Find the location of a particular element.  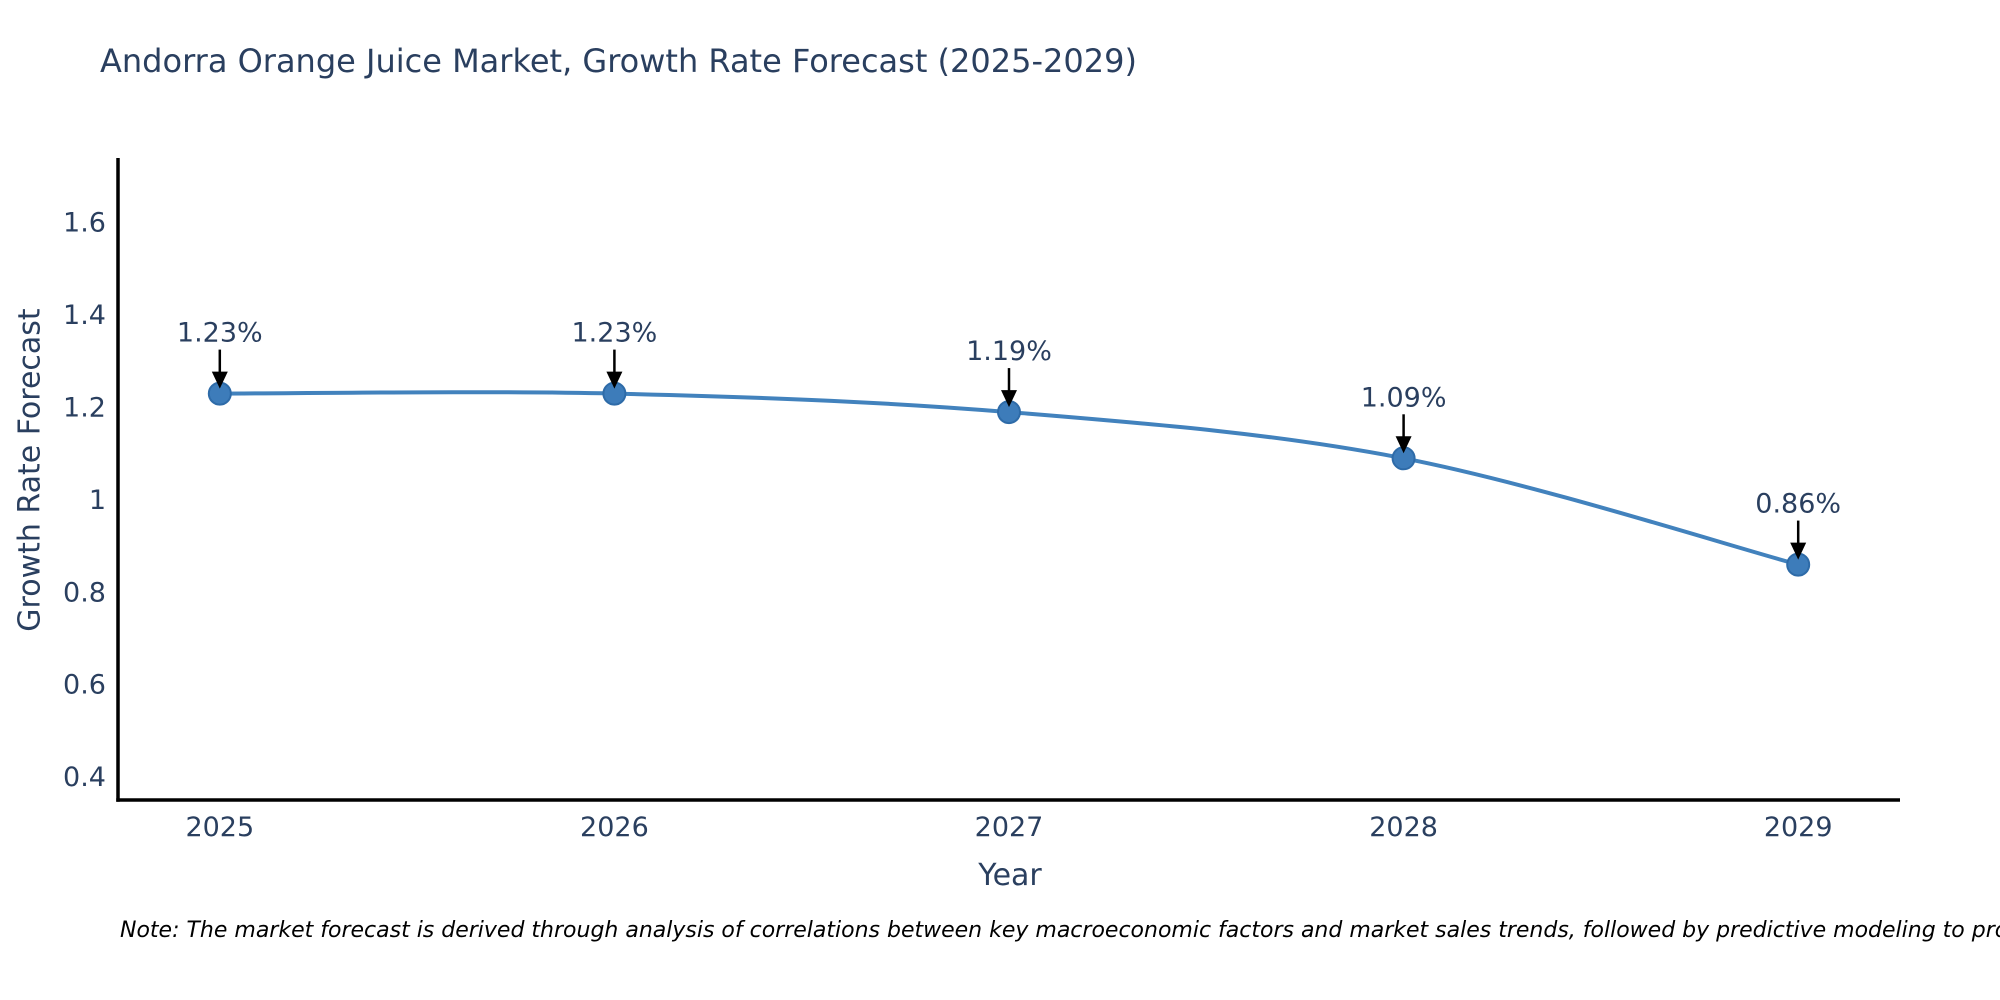

point-value-label: 1.09% is located at coordinates (1404, 397).